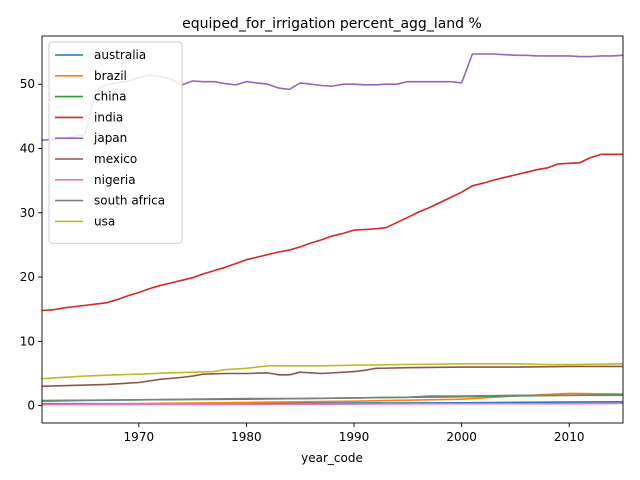 The image size is (640, 480). Describe the element at coordinates (31, 406) in the screenshot. I see `y-tick-label: 0` at that location.